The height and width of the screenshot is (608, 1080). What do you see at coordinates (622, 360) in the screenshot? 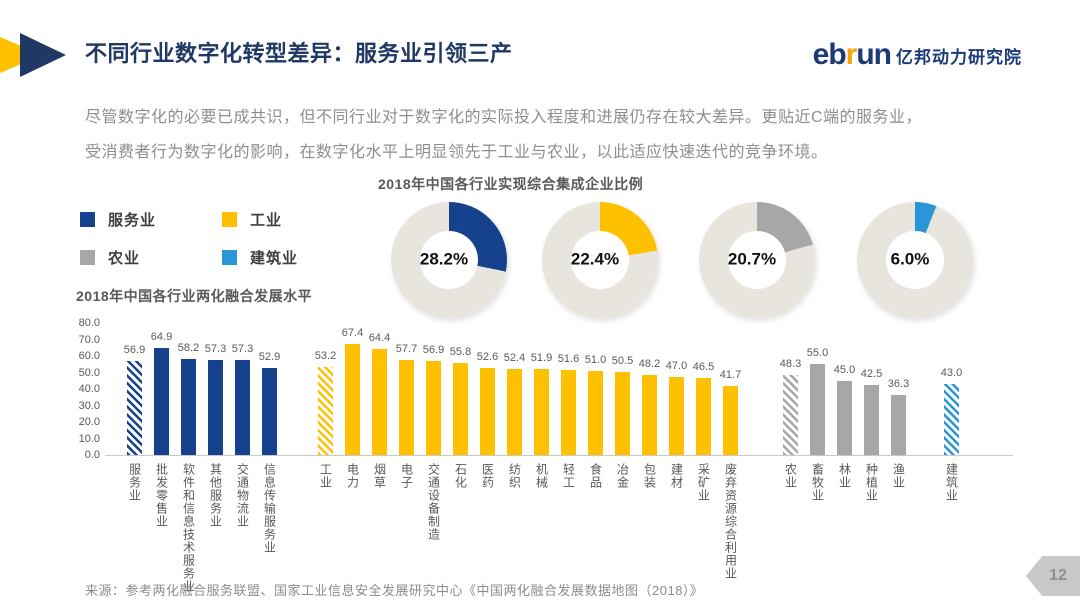
I see `bar-value-label: 50.5` at bounding box center [622, 360].